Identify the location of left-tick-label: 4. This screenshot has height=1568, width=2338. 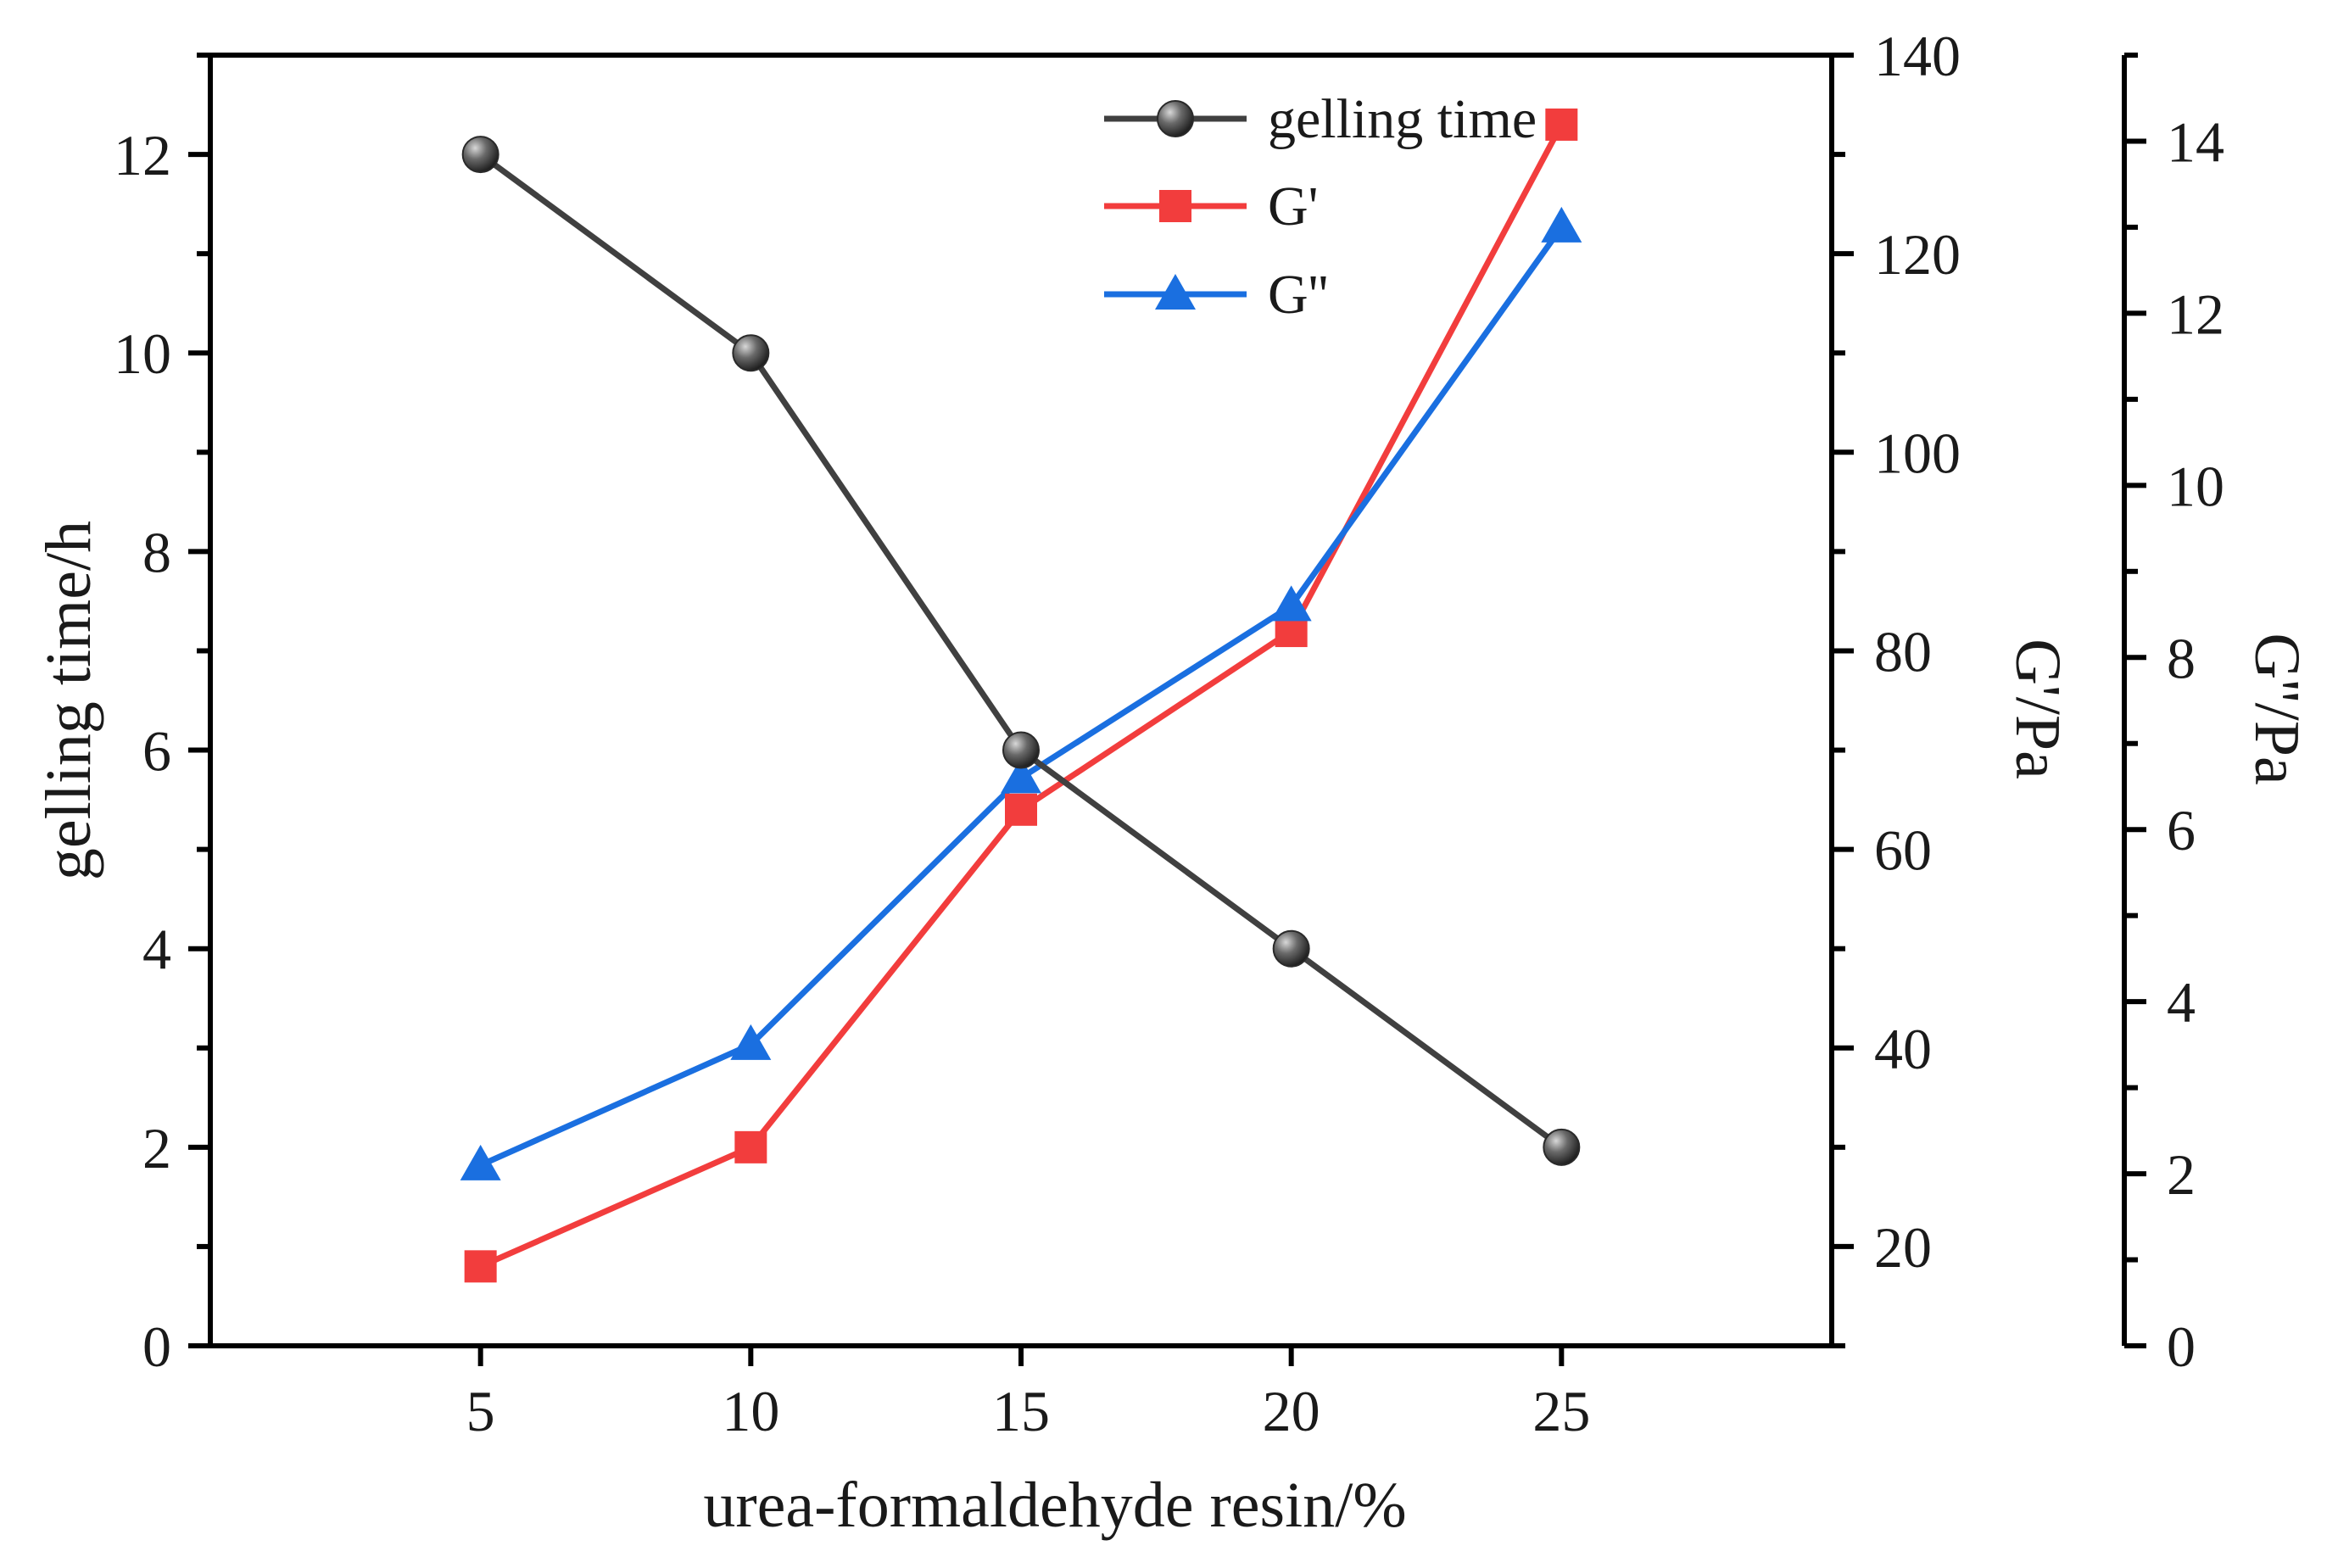
(156, 950).